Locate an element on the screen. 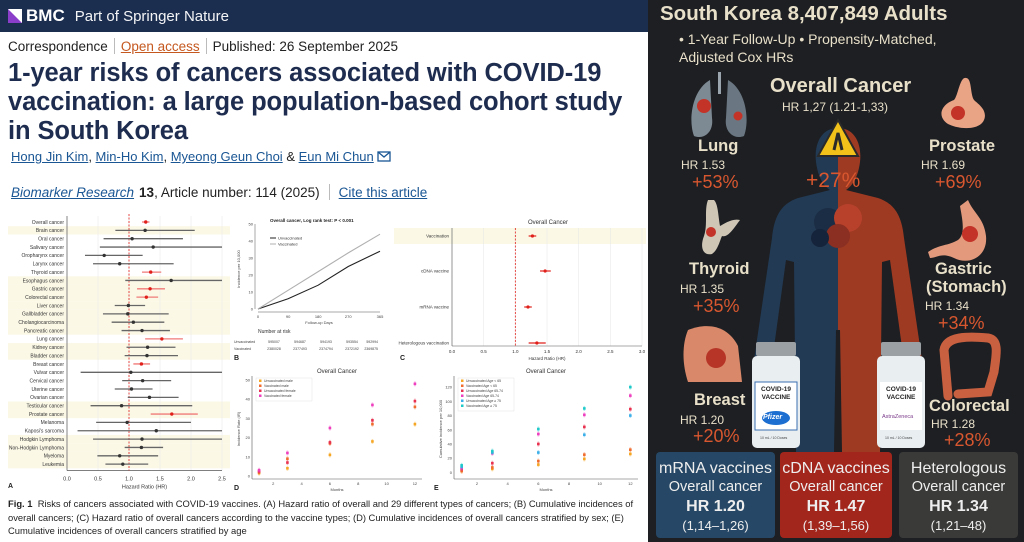 The image size is (1024, 542). y-axis-label: Cumulative incidence per 10,000 is located at coordinates (440, 428).